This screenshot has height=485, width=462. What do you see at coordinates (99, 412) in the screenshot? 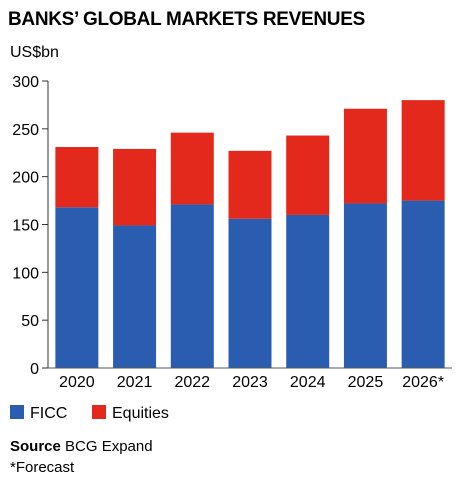
I see `legend-swatch-equities` at bounding box center [99, 412].